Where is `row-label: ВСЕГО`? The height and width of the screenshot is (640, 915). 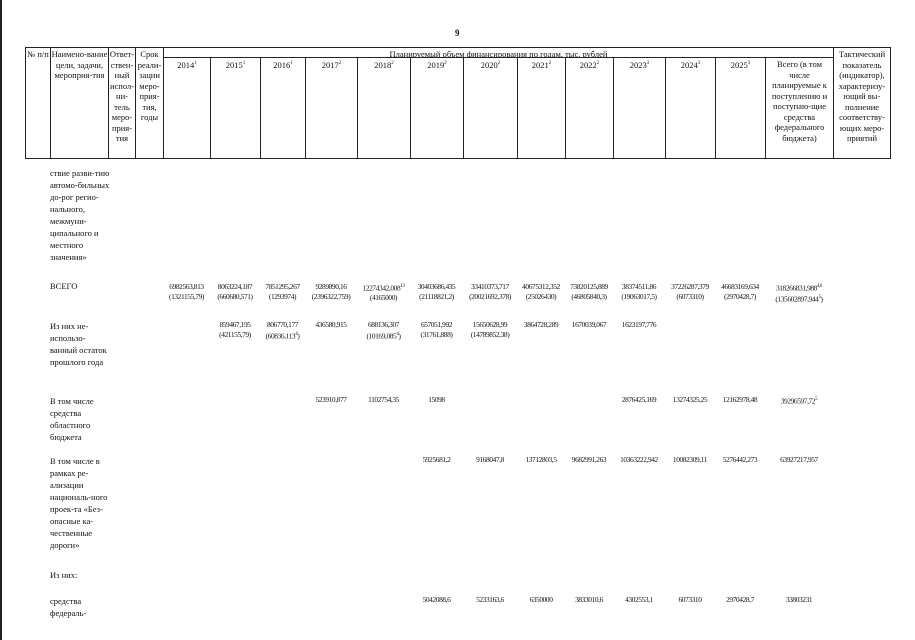
row-label: ВСЕГО is located at coordinates (64, 286).